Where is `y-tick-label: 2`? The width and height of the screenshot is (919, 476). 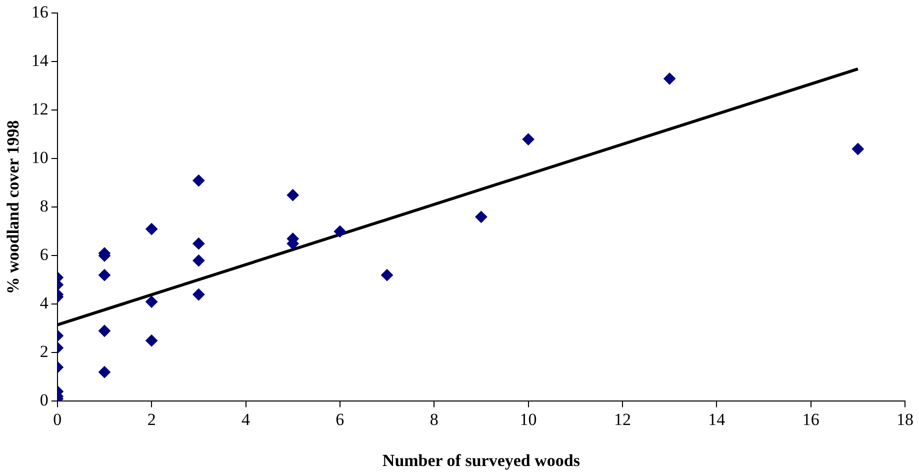 y-tick-label: 2 is located at coordinates (44, 352).